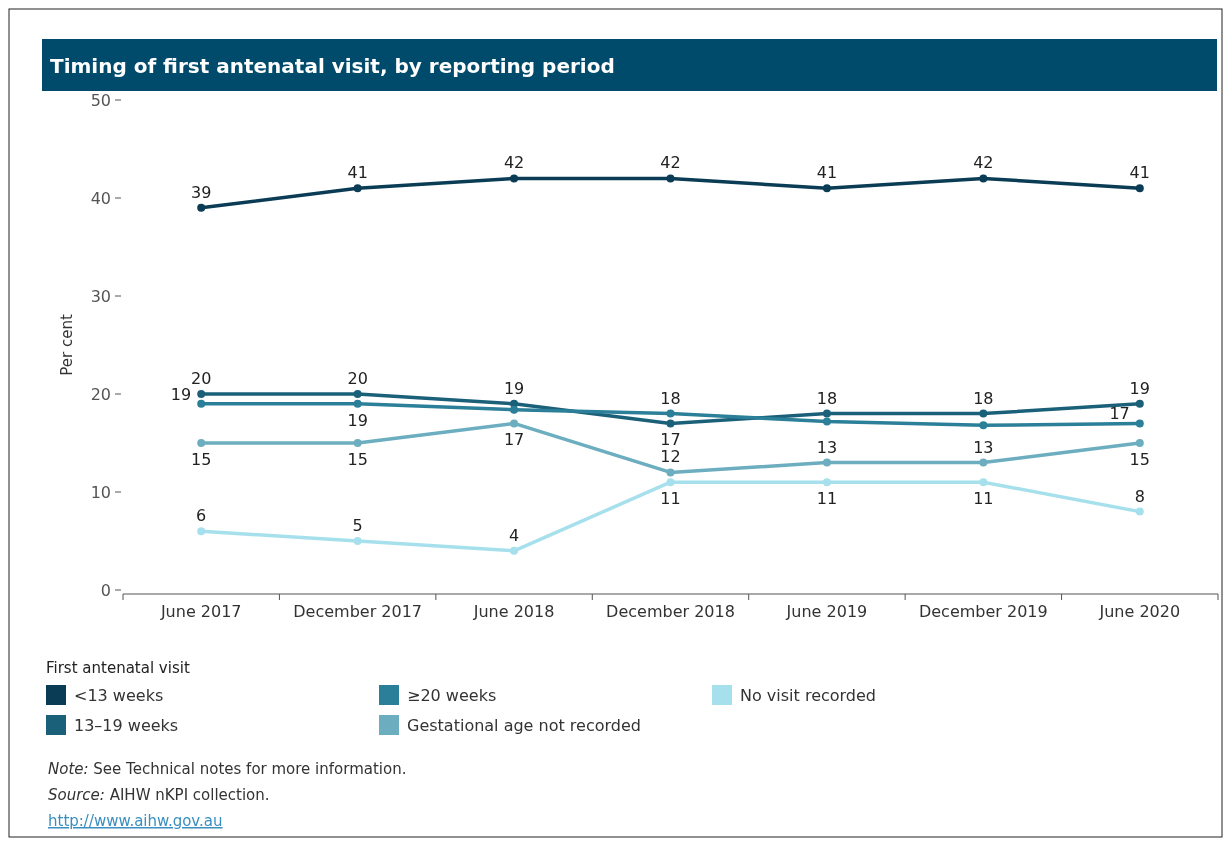 The image size is (1223, 843). I want to click on legend-label: 13–19 weeks, so click(126, 725).